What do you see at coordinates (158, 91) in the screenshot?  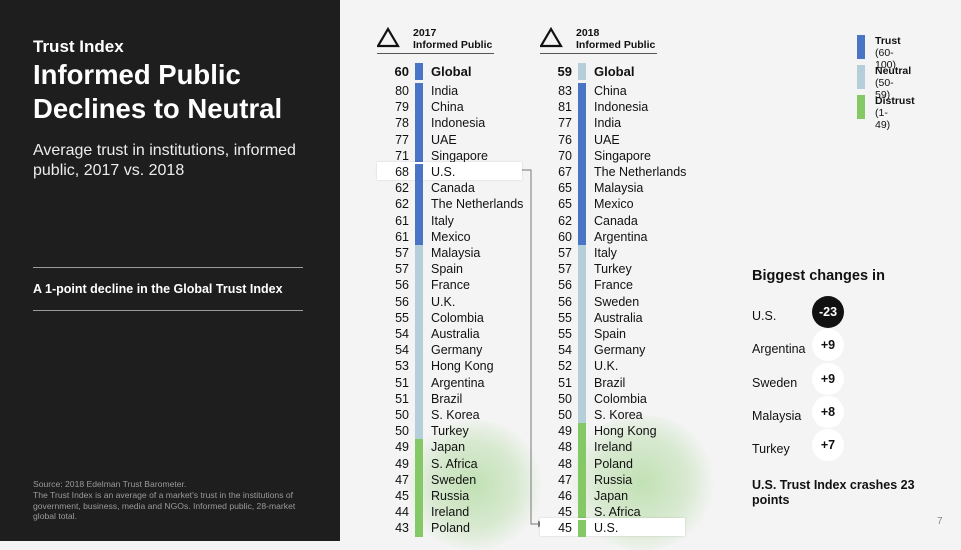 I see `page-title: Informed Public Declines to Neutral` at bounding box center [158, 91].